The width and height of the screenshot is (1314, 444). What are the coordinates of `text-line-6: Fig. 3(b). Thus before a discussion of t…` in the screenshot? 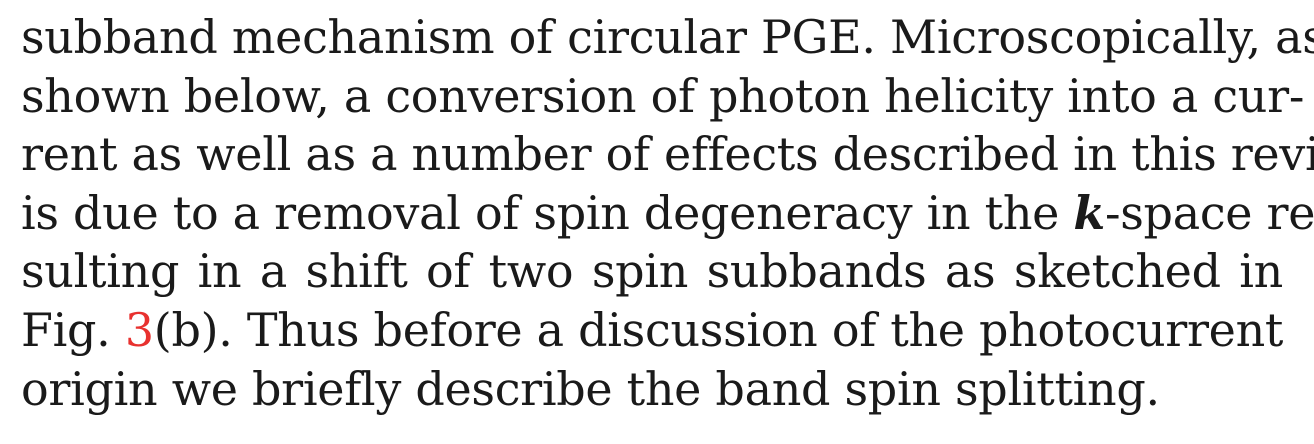 It's located at (652, 330).